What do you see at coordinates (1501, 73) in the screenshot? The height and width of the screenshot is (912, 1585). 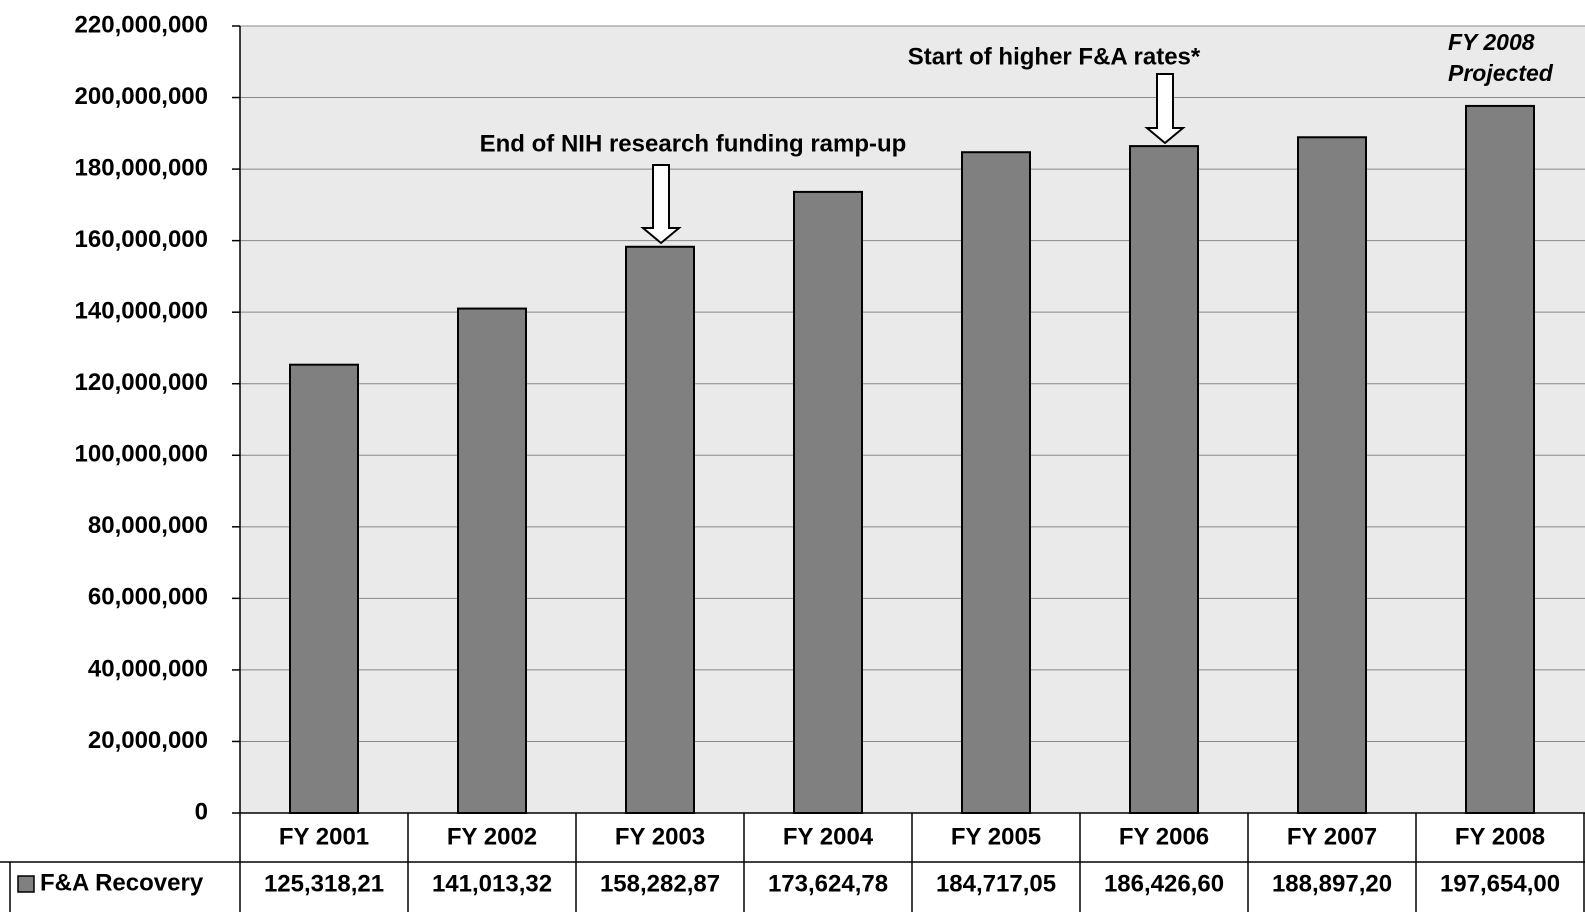 I see `projection-note: Projected` at bounding box center [1501, 73].